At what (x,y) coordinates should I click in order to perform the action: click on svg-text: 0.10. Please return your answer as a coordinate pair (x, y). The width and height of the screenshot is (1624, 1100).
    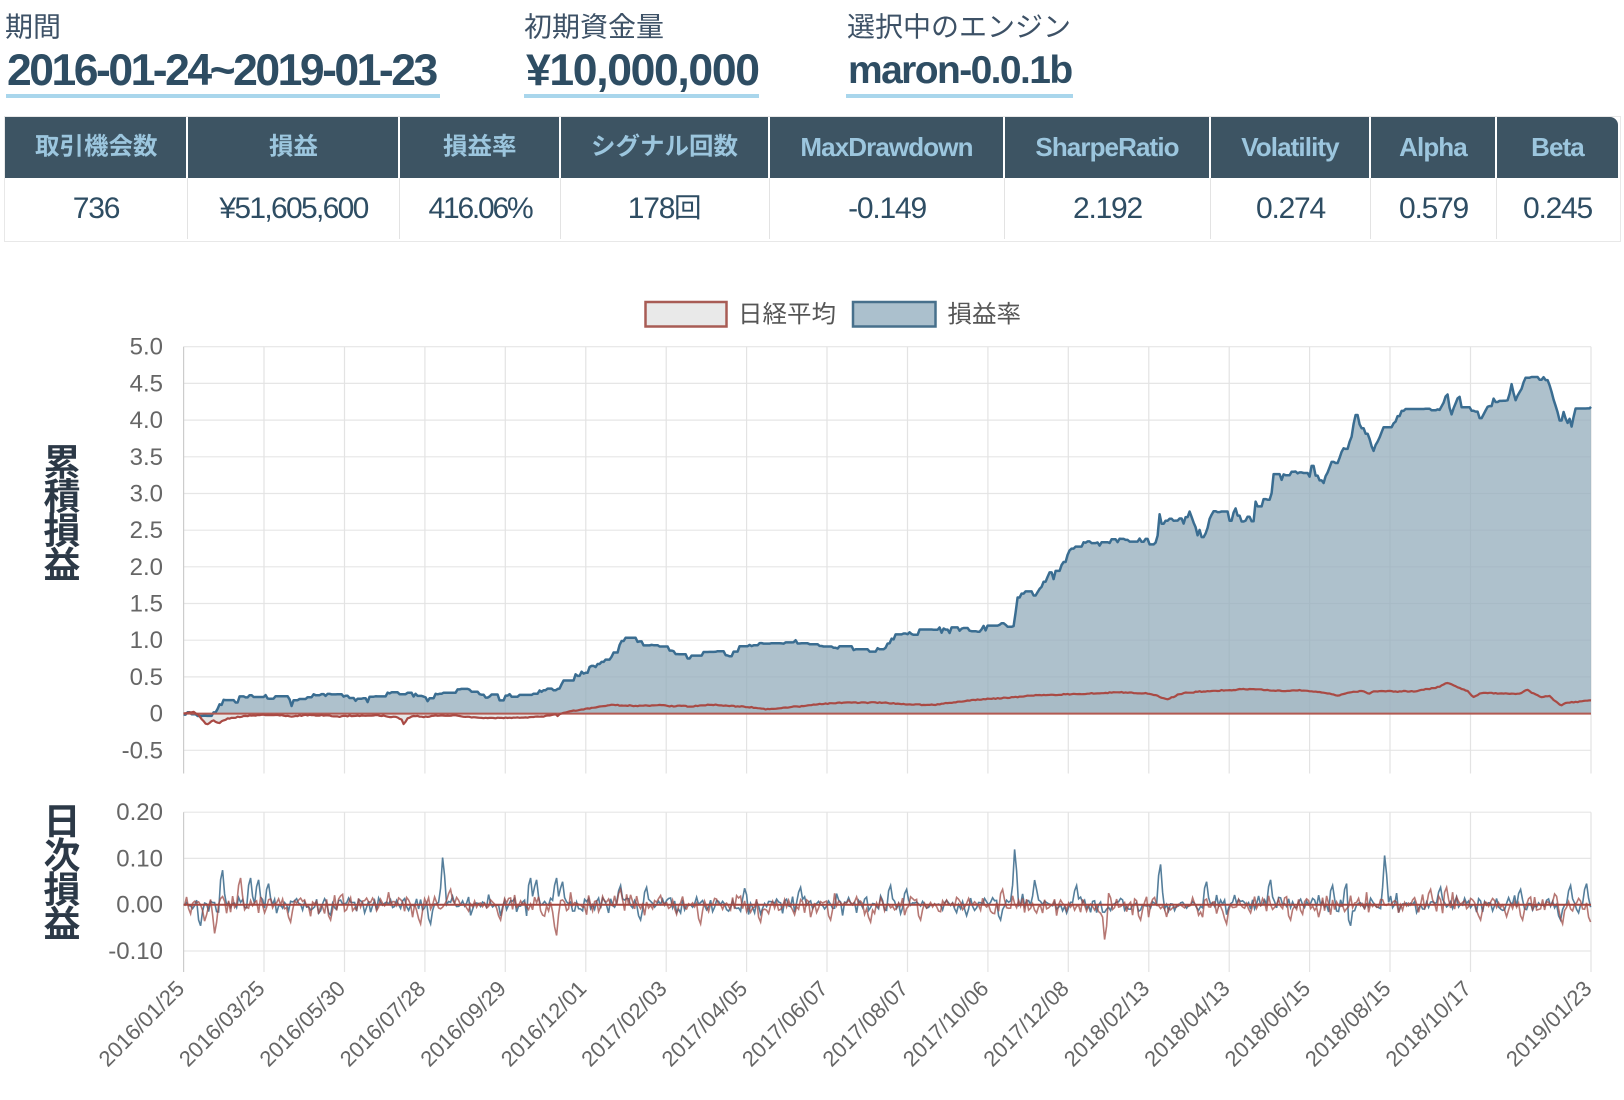
    Looking at the image, I should click on (139, 858).